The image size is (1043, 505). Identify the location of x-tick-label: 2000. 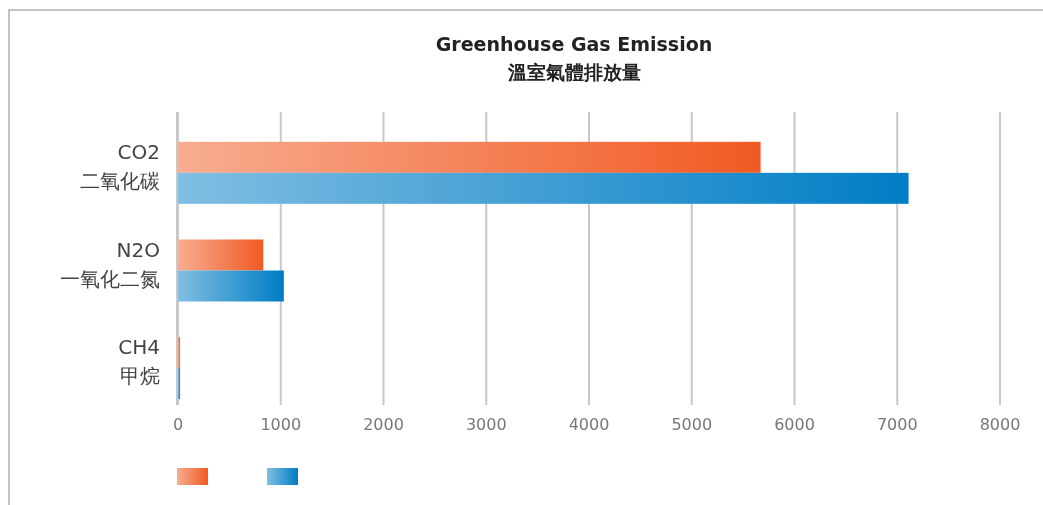
(383, 424).